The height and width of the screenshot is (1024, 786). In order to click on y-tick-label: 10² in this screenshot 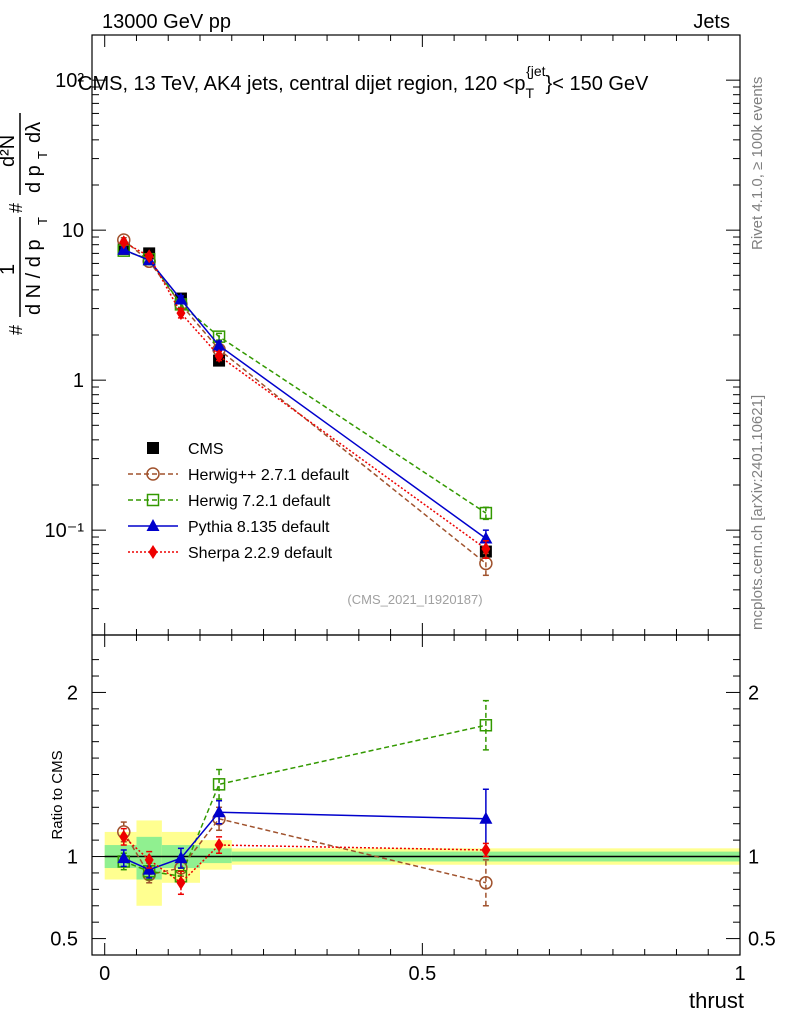, I will do `click(69, 81)`.